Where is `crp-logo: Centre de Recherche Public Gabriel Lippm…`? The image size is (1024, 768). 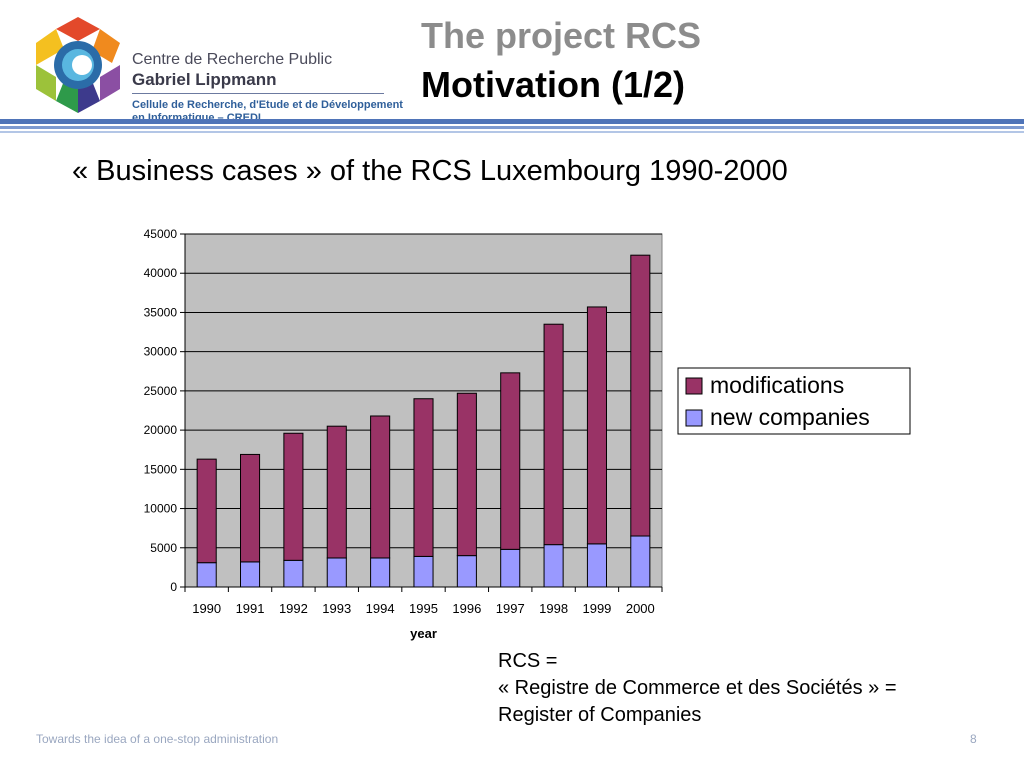
crp-logo: Centre de Recherche Public Gabriel Lippm… is located at coordinates (219, 69).